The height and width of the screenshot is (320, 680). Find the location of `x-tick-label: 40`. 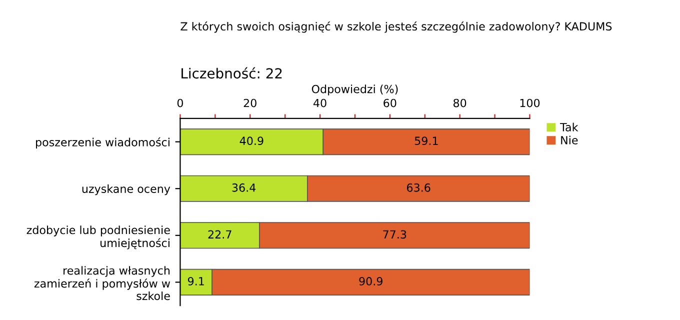

x-tick-label: 40 is located at coordinates (319, 103).